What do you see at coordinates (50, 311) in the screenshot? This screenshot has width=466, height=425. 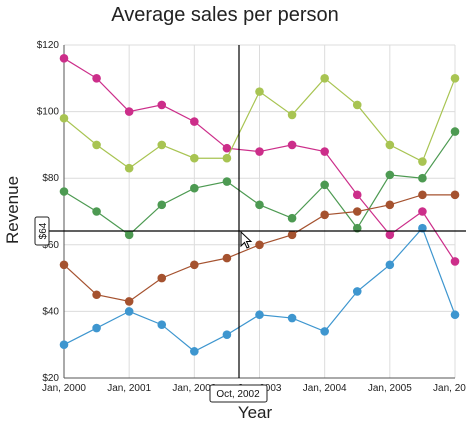 I see `y-tick-label: $40` at bounding box center [50, 311].